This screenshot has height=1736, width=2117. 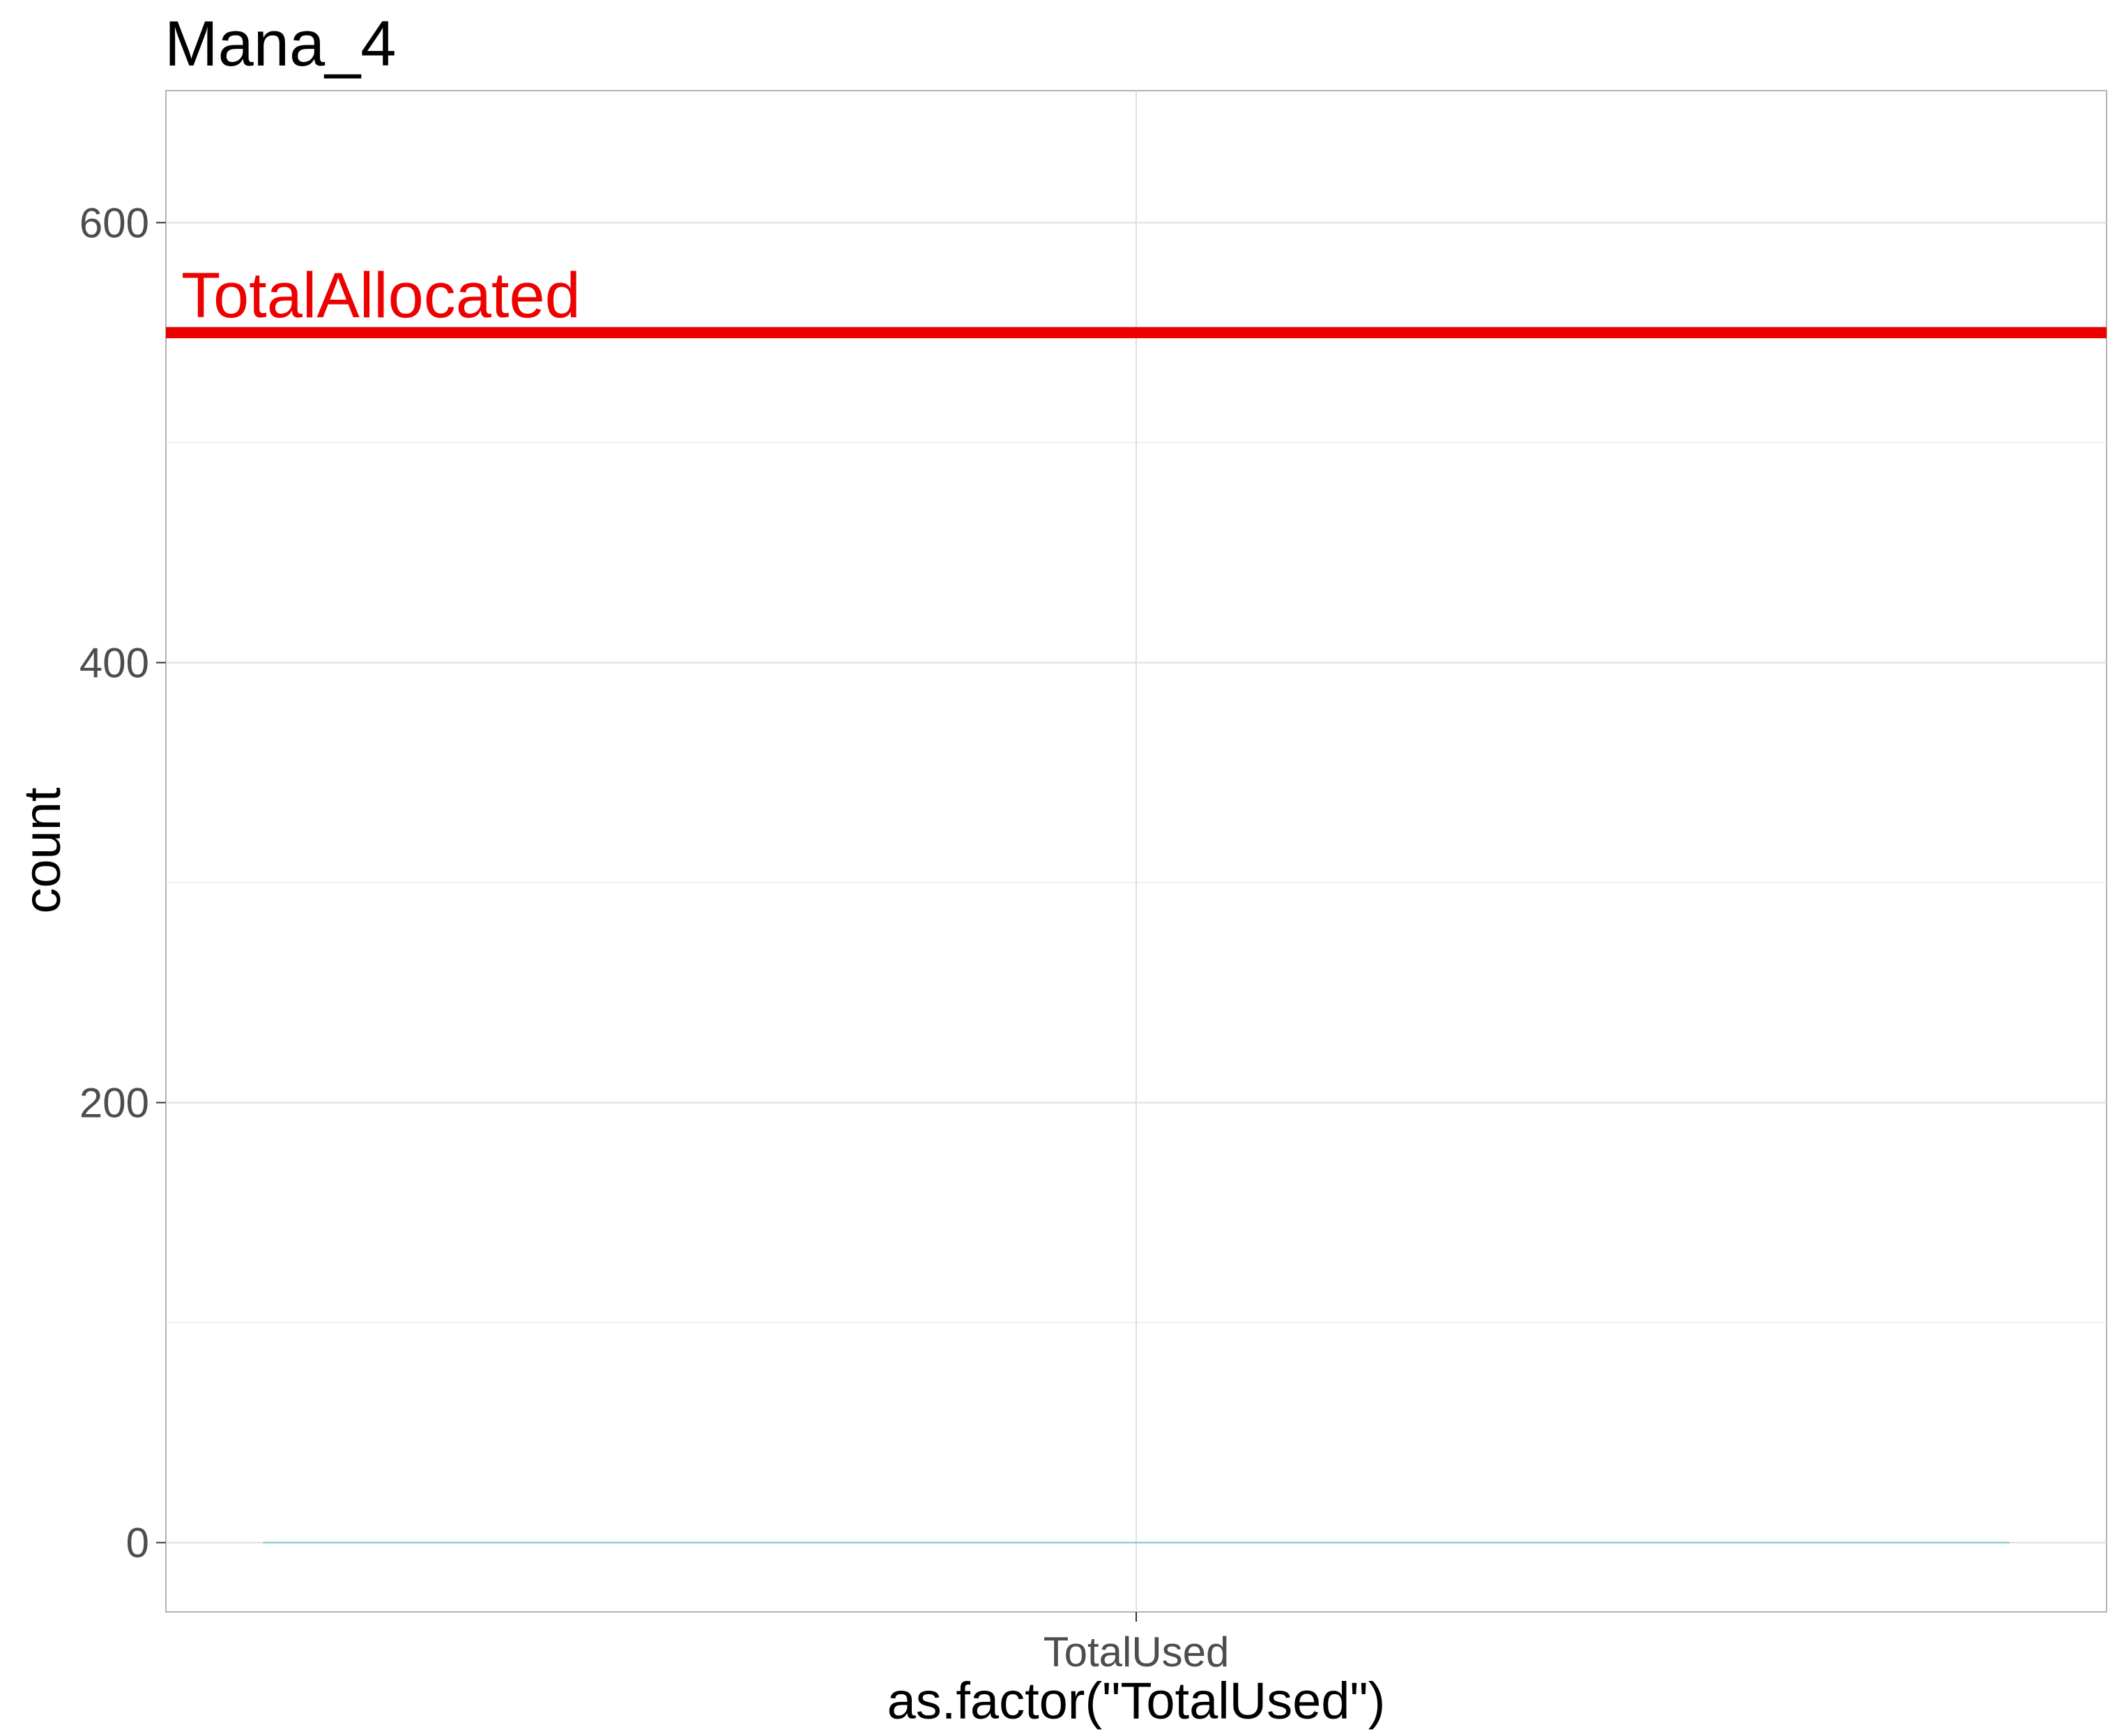 What do you see at coordinates (122, 883) in the screenshot?
I see `y-axis-ticks: 0 200 400 600` at bounding box center [122, 883].